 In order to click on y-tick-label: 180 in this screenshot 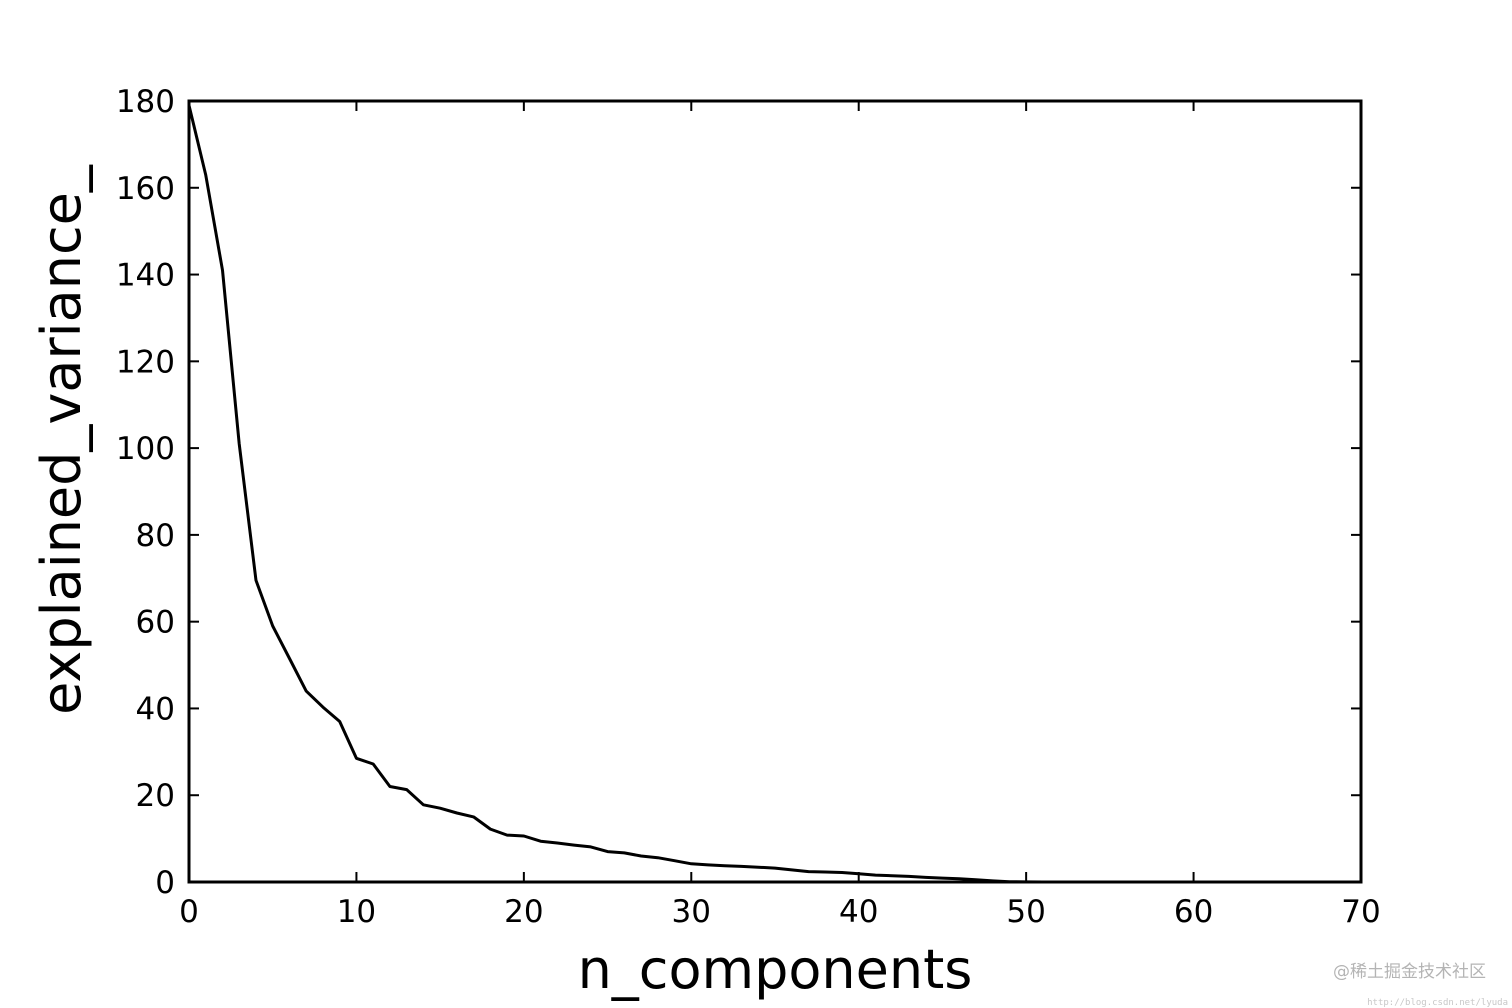, I will do `click(145, 102)`.